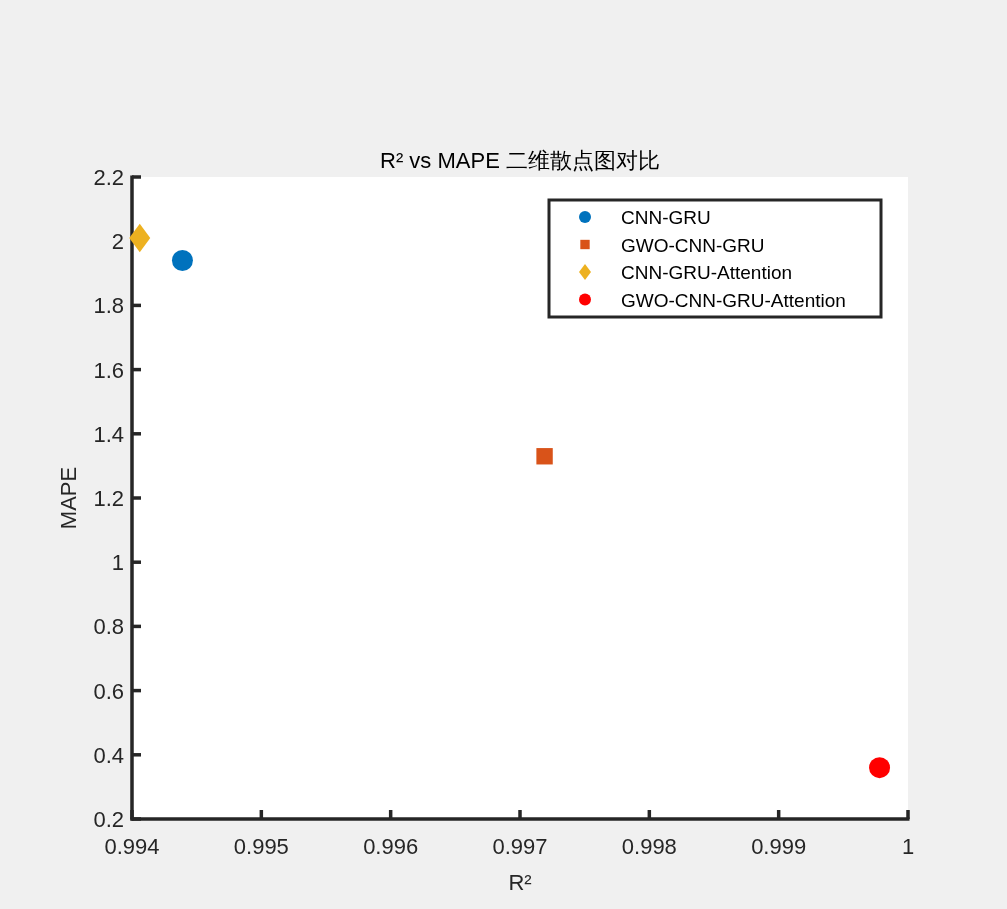 This screenshot has height=909, width=1007. Describe the element at coordinates (261, 846) in the screenshot. I see `x-tick-label: 0.995` at that location.